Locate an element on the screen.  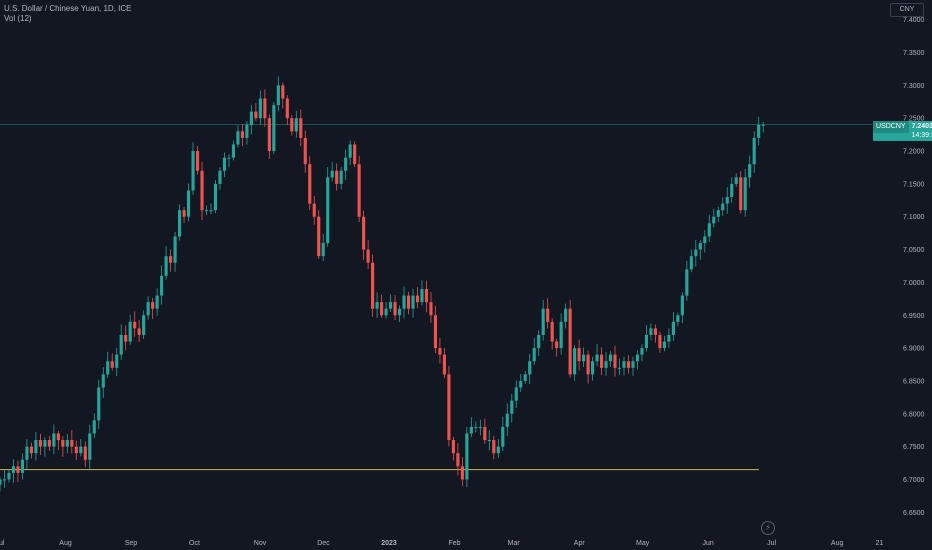
bar-countdown: 14:39:30 is located at coordinates (921, 135).